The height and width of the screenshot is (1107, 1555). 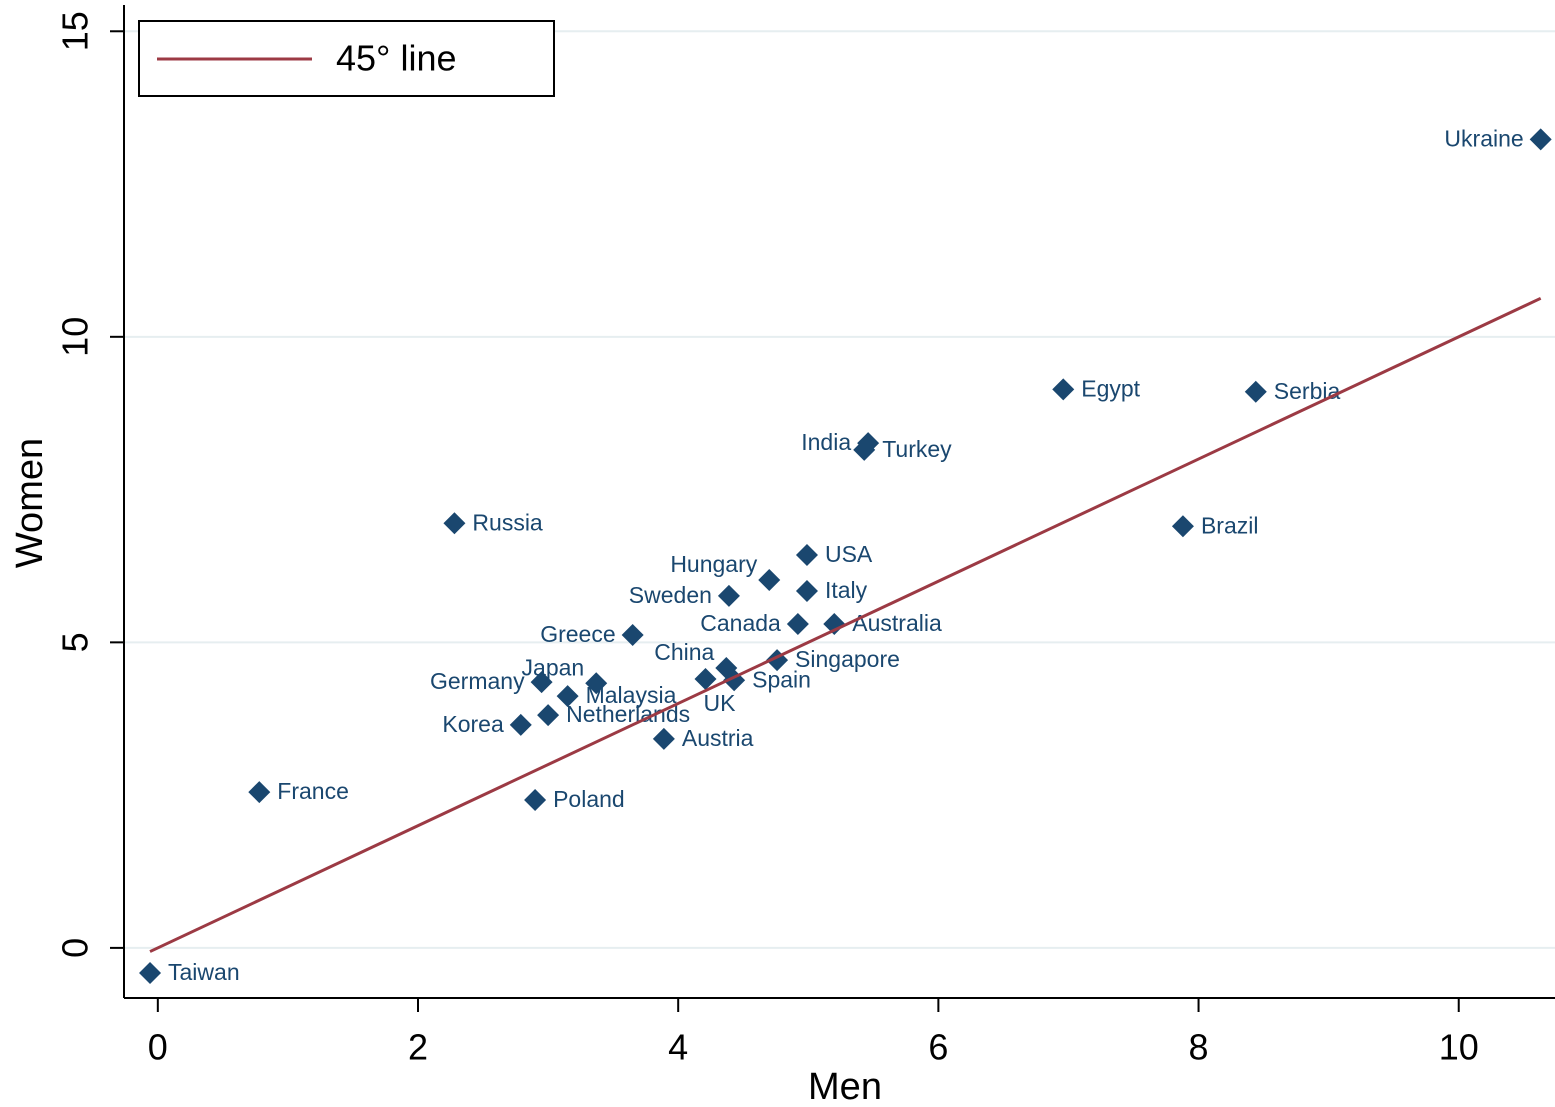 I want to click on point-label: Taiwan, so click(x=204, y=972).